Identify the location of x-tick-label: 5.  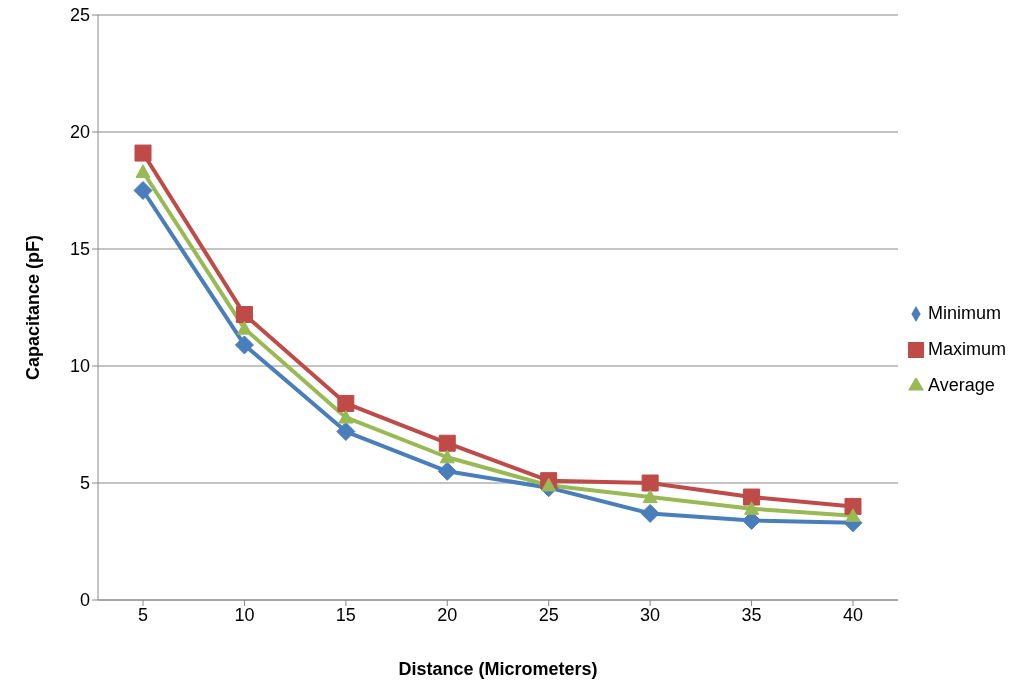
(143, 614).